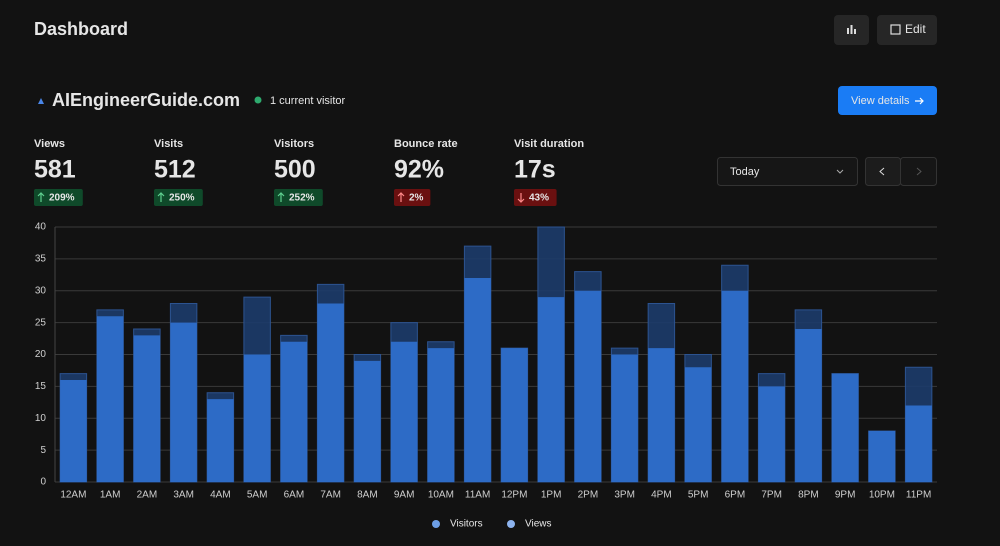  I want to click on x-tick-label: 9PM, so click(845, 495).